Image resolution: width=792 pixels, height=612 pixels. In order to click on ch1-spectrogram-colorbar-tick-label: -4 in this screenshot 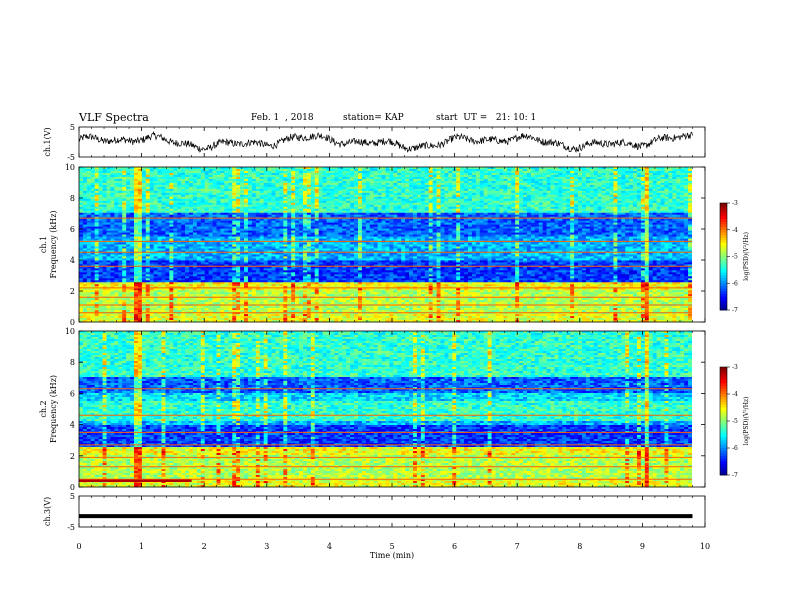, I will do `click(735, 230)`.